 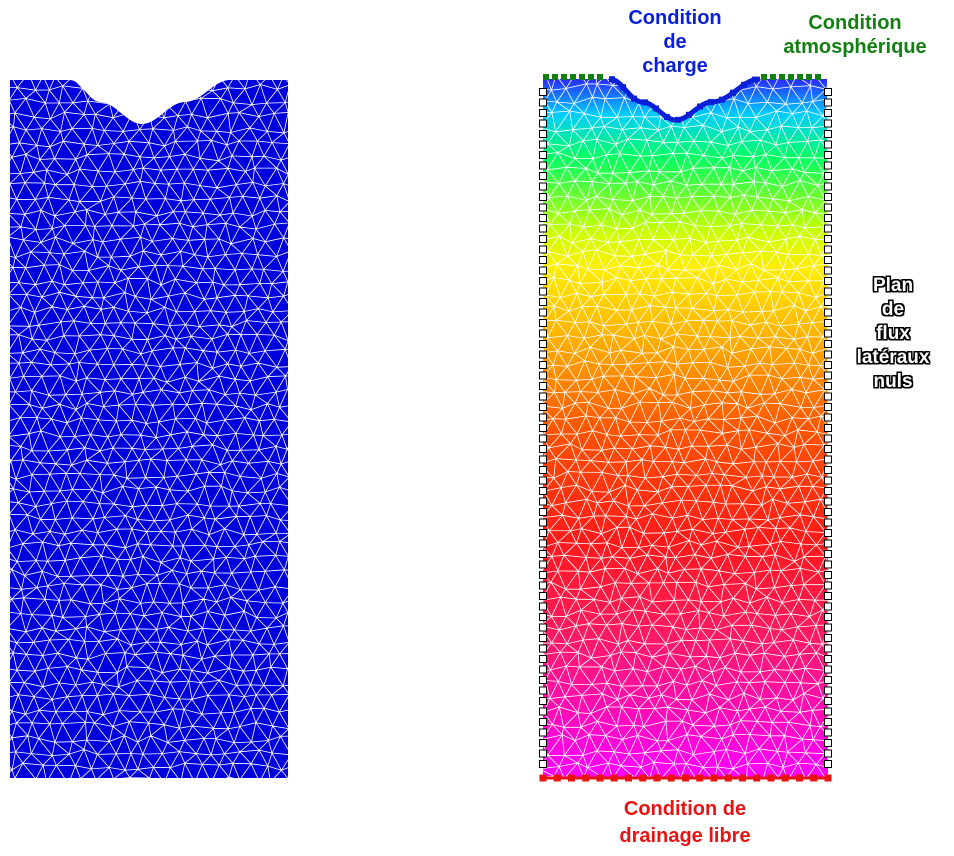 What do you see at coordinates (685, 809) in the screenshot?
I see `free-drainage-line-1: Condition de` at bounding box center [685, 809].